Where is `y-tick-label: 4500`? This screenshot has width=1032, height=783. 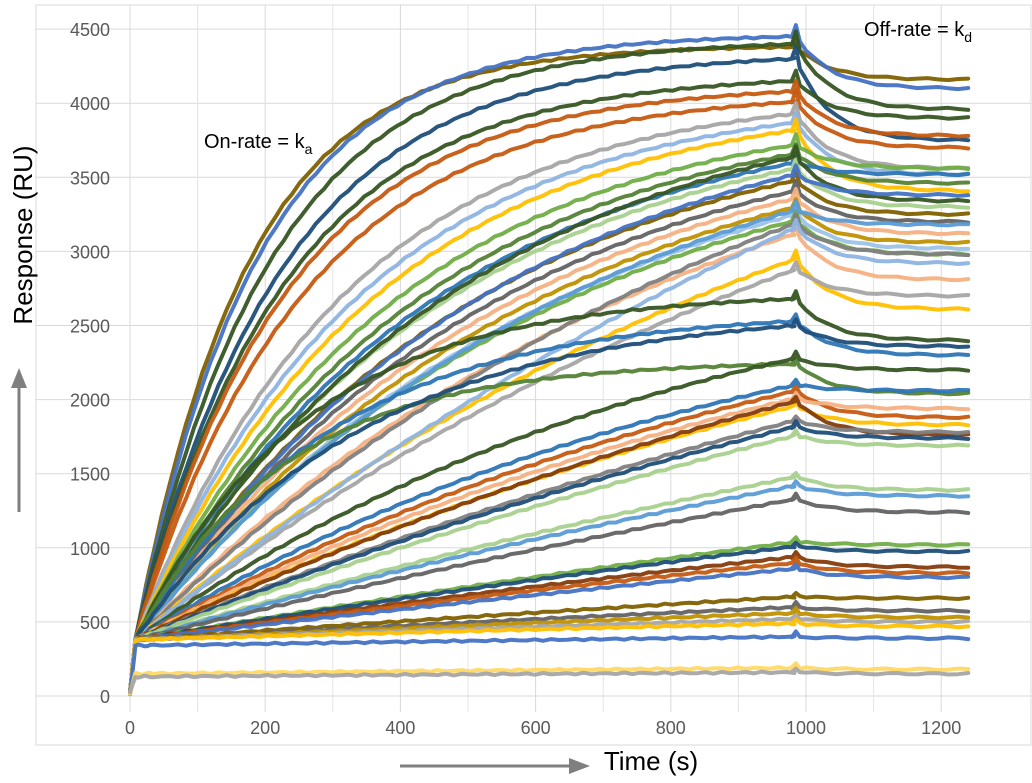
y-tick-label: 4500 is located at coordinates (90, 30).